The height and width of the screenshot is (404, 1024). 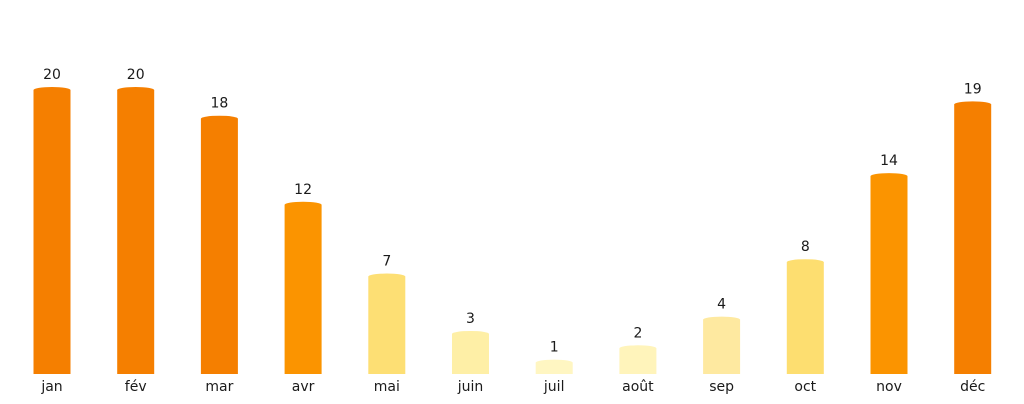 I want to click on x-tick-label-mai: mai, so click(x=387, y=387).